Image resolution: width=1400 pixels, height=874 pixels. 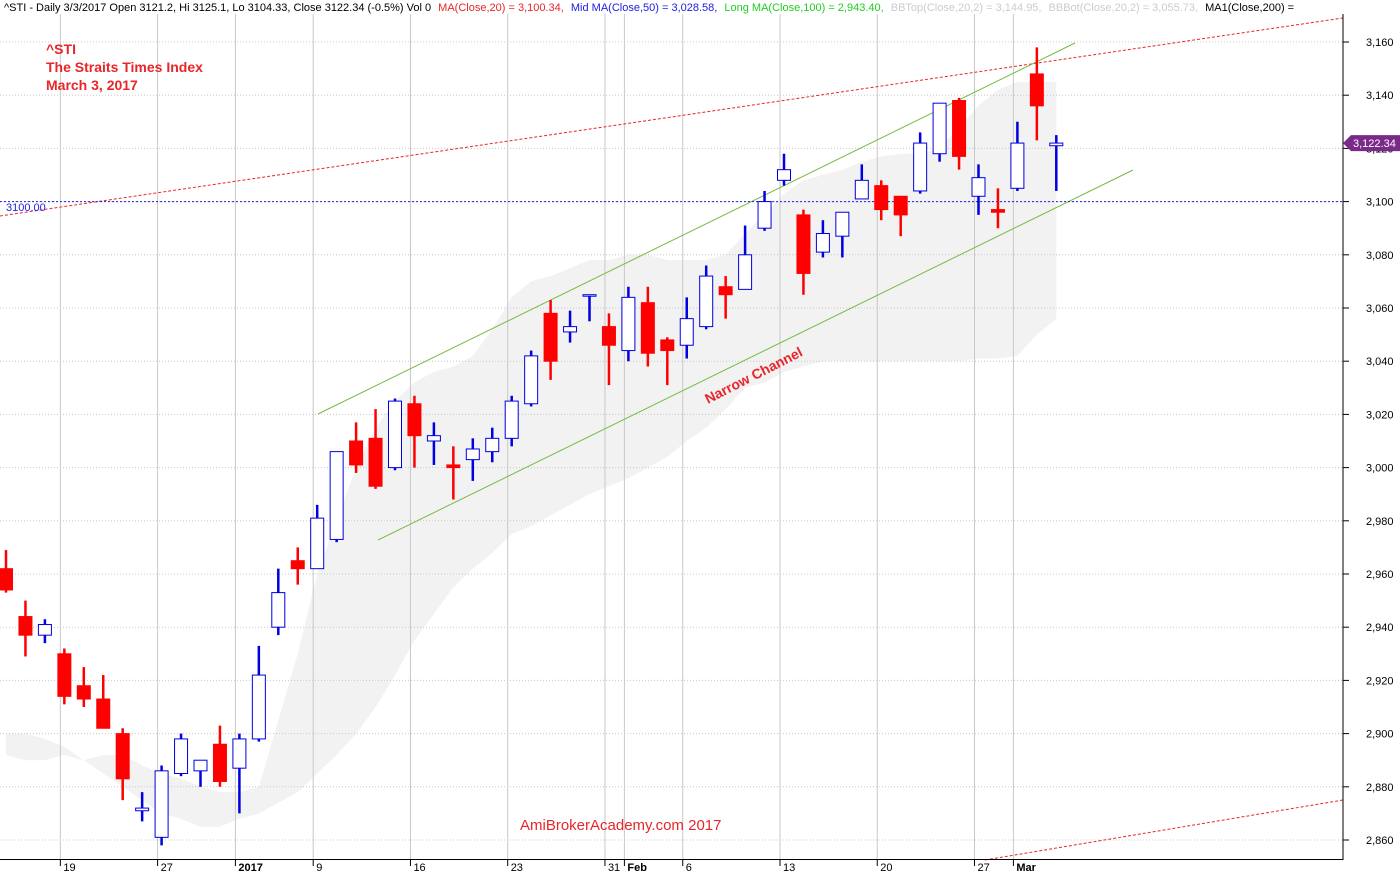 What do you see at coordinates (61, 49) in the screenshot?
I see `overlay-symbol: ^STI` at bounding box center [61, 49].